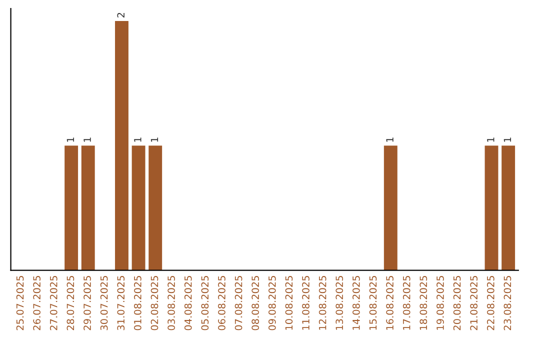  What do you see at coordinates (37, 303) in the screenshot?
I see `x-tick-label: 26.07.2025` at bounding box center [37, 303].